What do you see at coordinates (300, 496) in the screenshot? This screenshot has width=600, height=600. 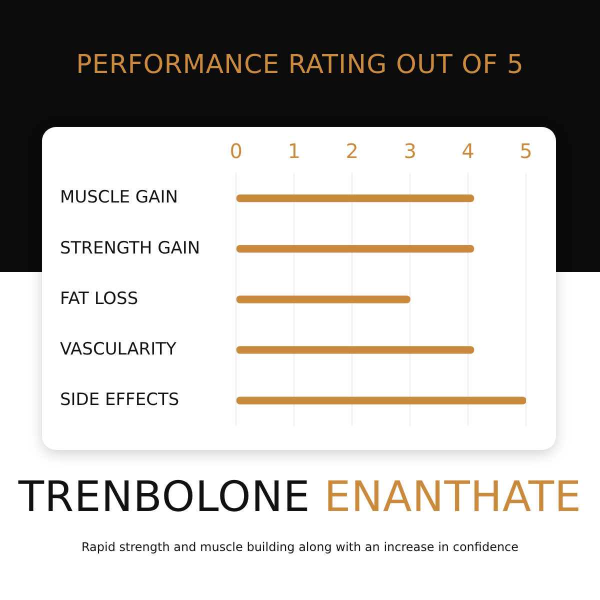 I see `text: TRENBOLONE ENANTHATE` at bounding box center [300, 496].